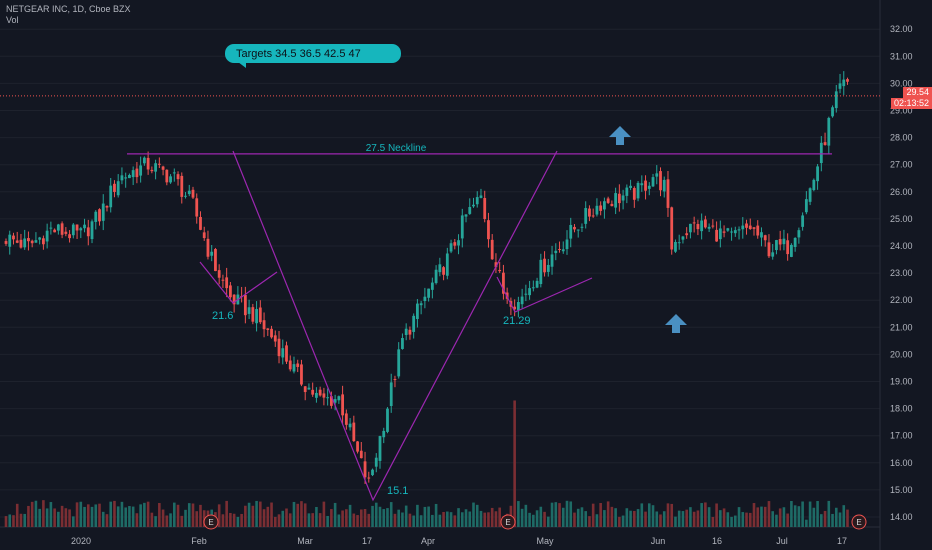  I want to click on y-tick-label: 29.00, so click(901, 111).